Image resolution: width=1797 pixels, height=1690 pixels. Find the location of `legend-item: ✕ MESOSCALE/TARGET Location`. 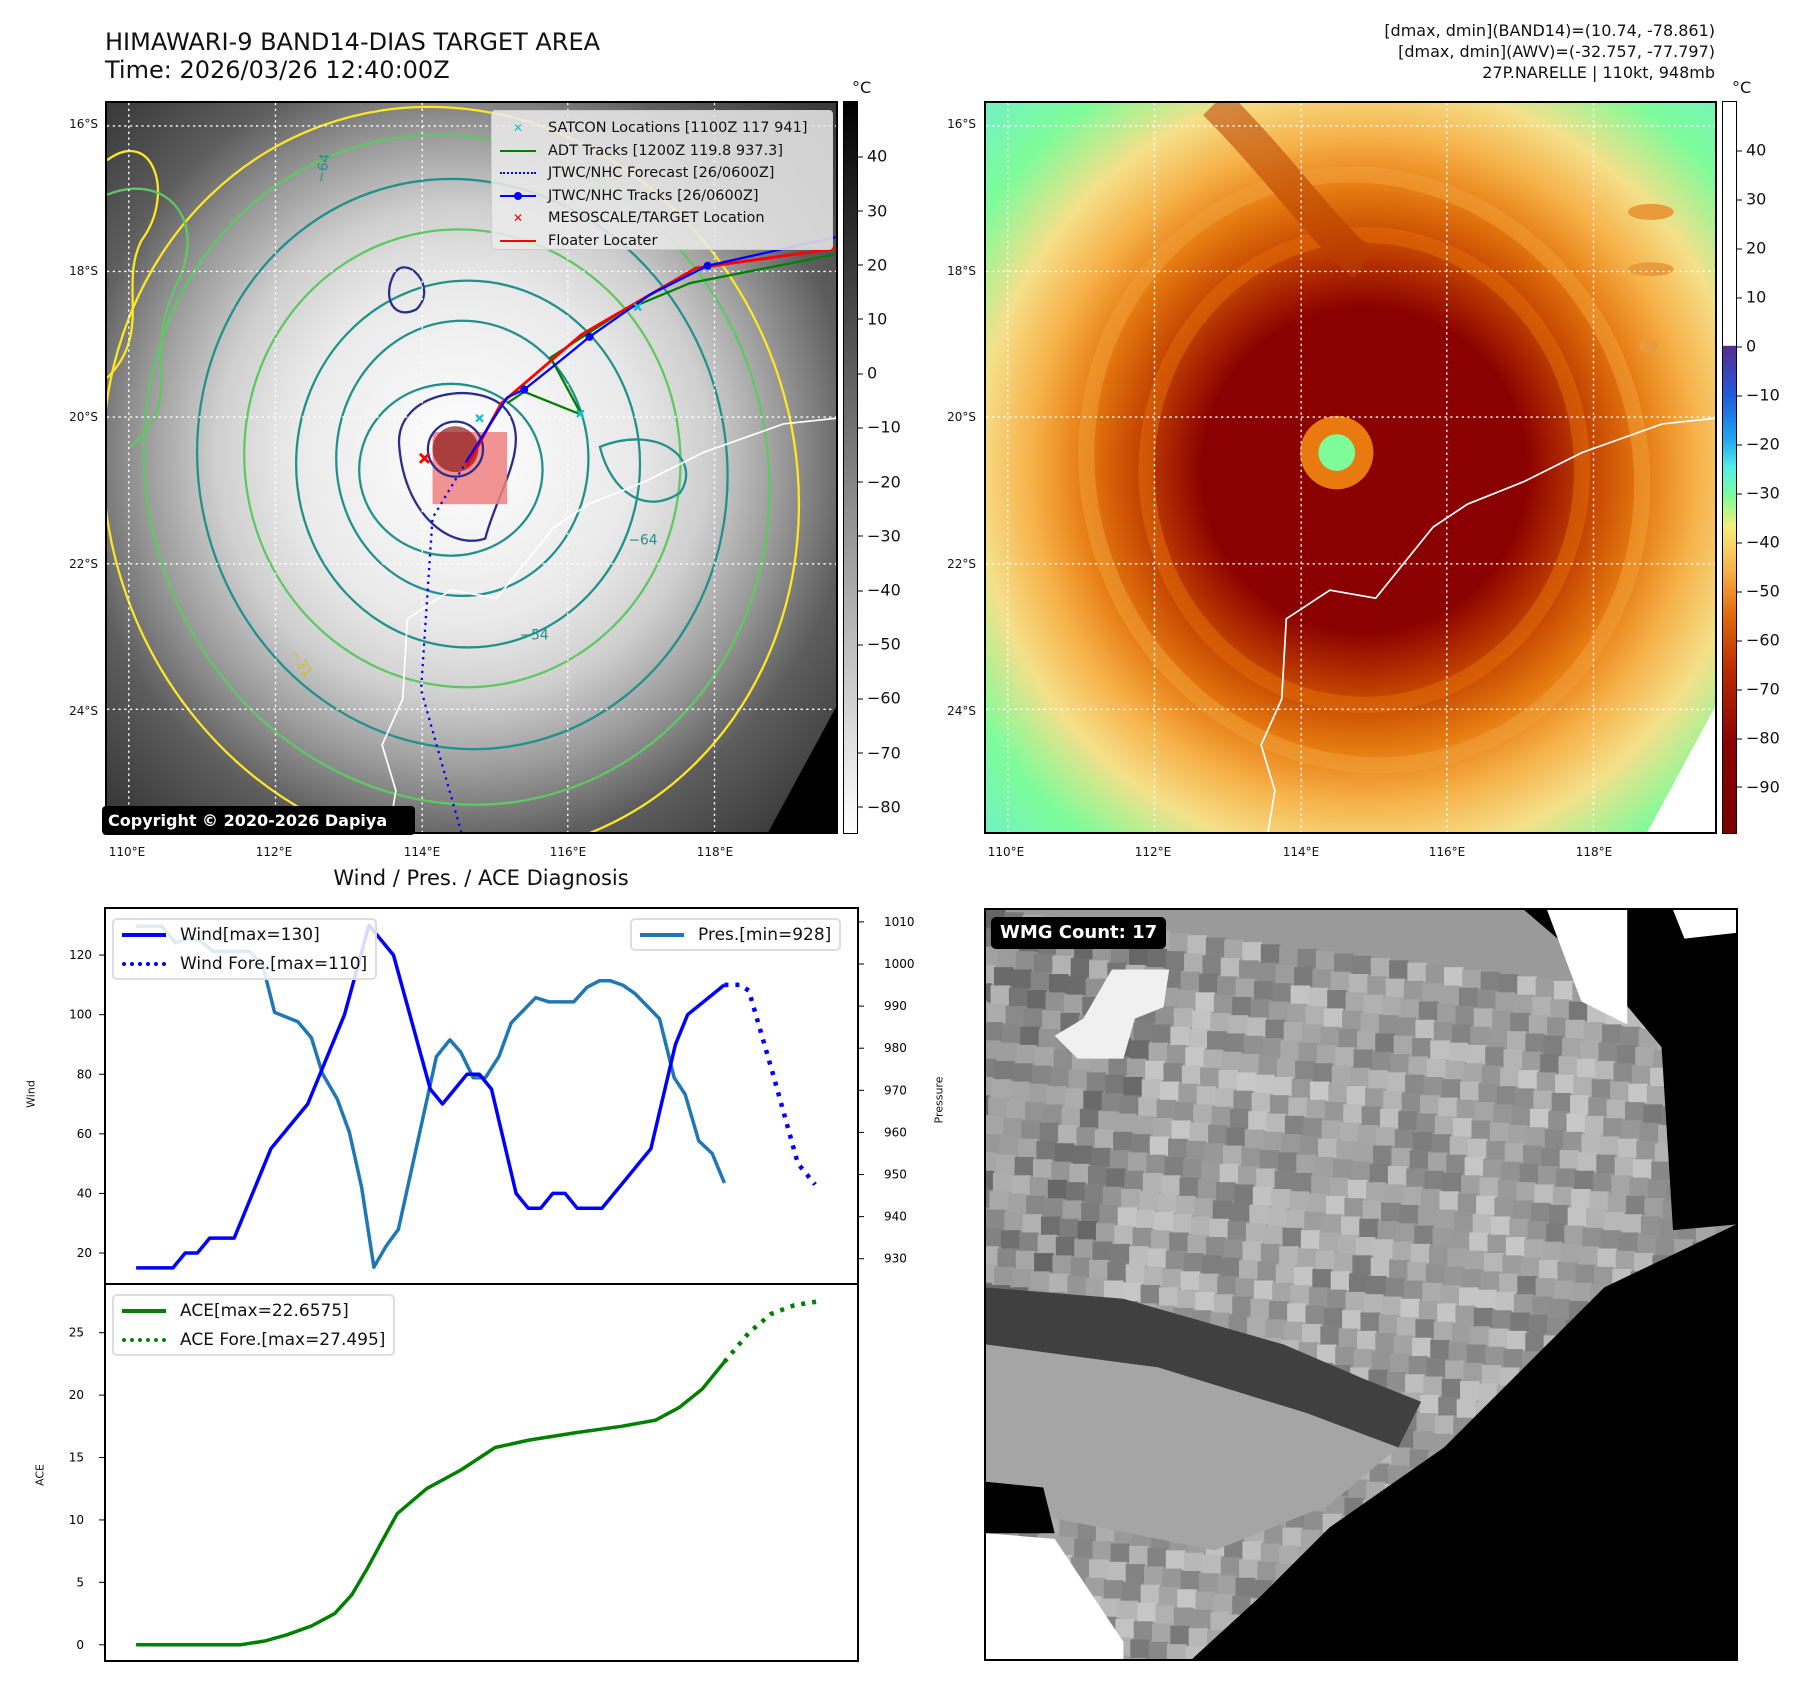

legend-item: ✕ MESOSCALE/TARGET Location is located at coordinates (632, 218).